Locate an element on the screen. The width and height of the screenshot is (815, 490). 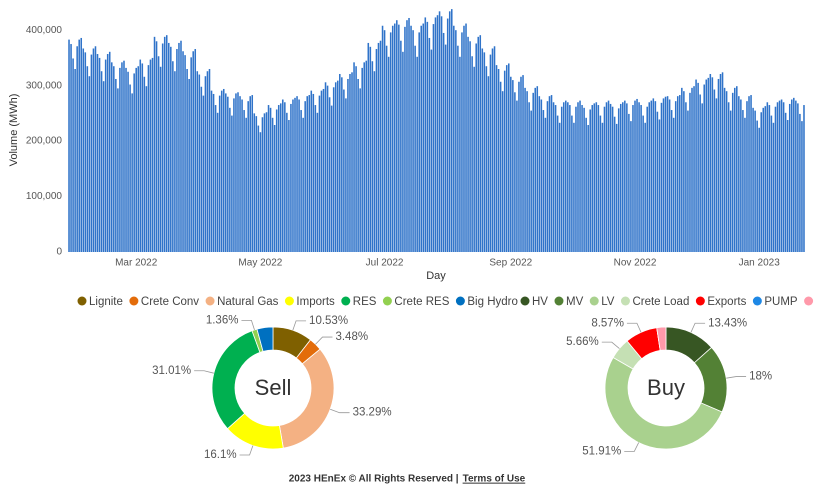
leader-line is located at coordinates (204, 372).